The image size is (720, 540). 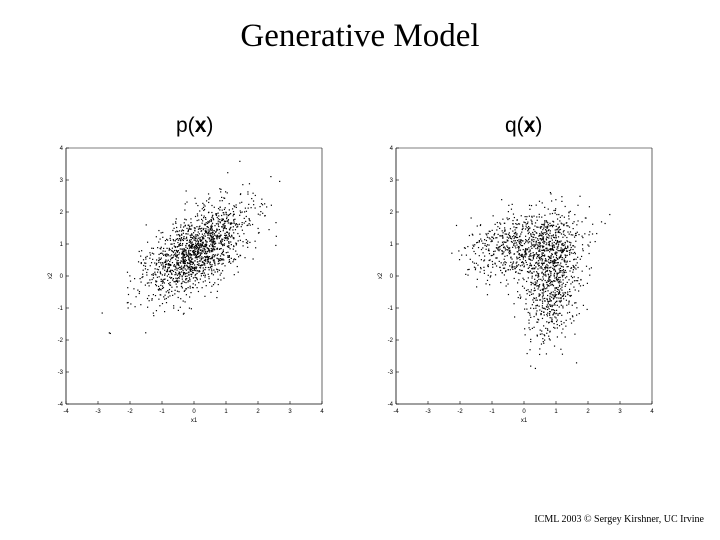 What do you see at coordinates (61, 373) in the screenshot?
I see `y-tick-label: -3` at bounding box center [61, 373].